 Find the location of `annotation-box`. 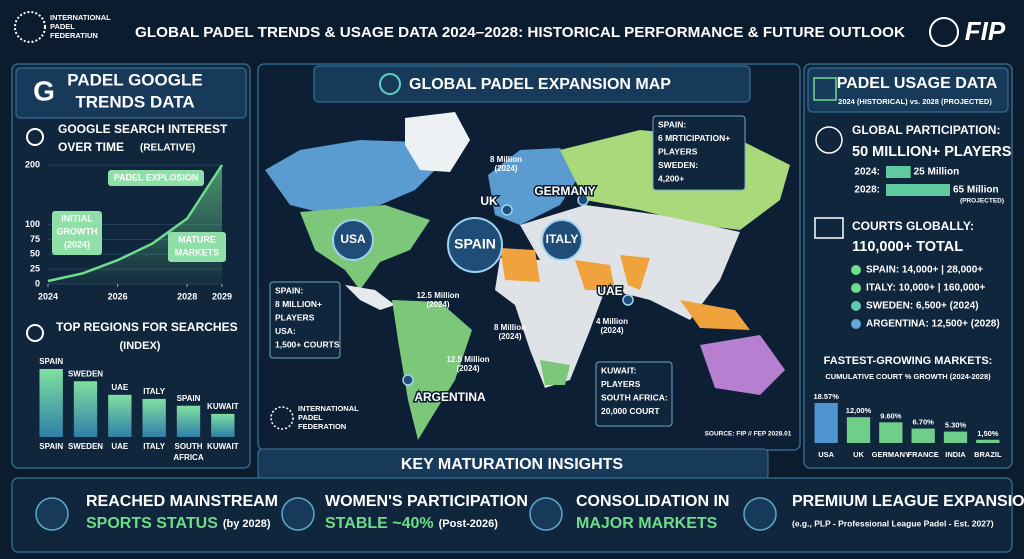

annotation-box is located at coordinates (156, 178).